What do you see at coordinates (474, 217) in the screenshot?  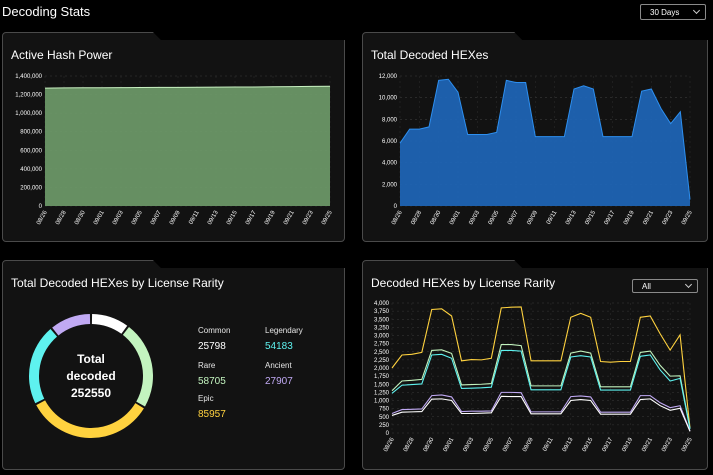 I see `total-xtick-label: 09/03` at bounding box center [474, 217].